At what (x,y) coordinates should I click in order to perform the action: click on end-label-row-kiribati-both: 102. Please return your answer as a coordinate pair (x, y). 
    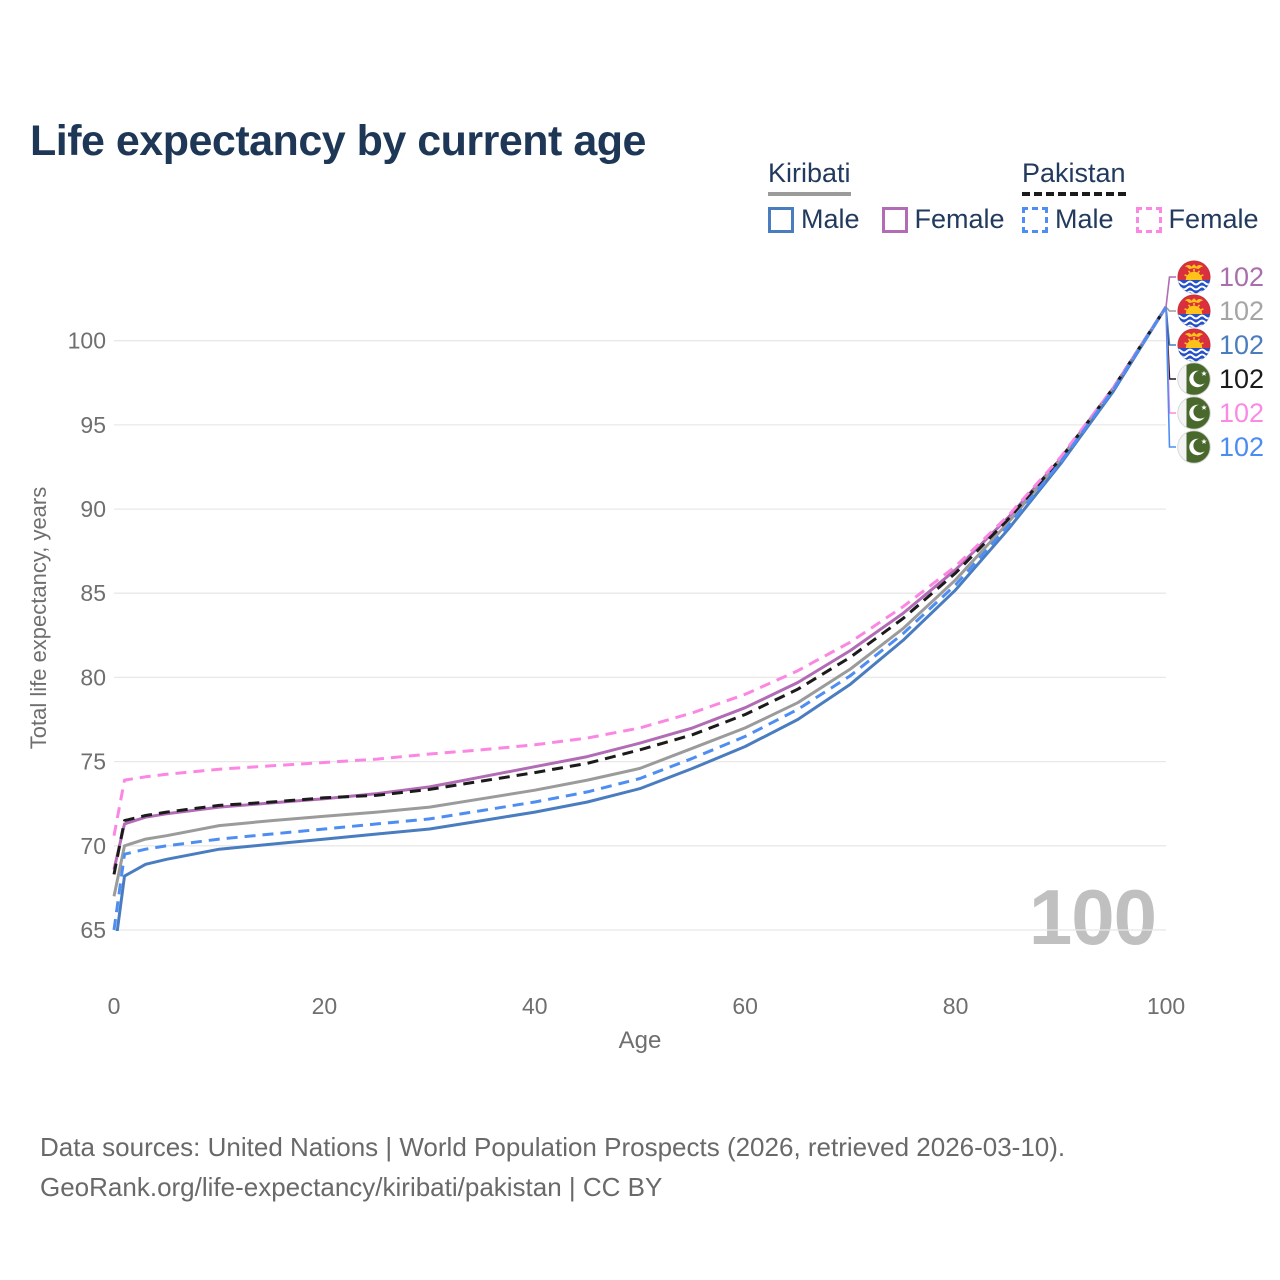
    Looking at the image, I should click on (1220, 311).